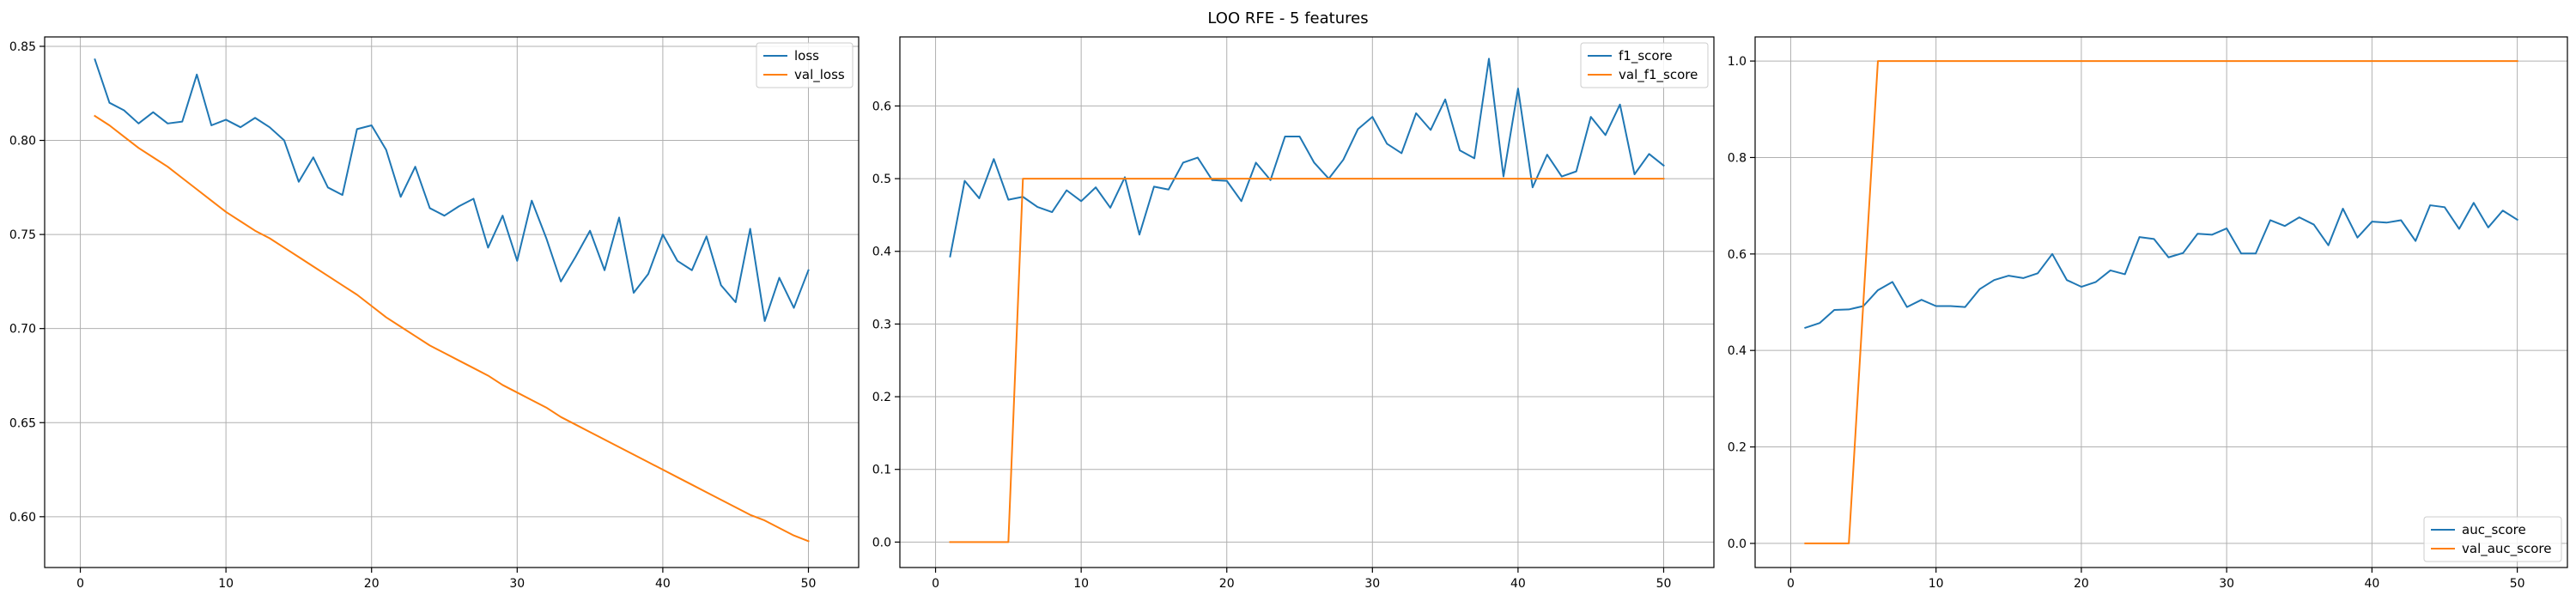  I want to click on y-tick-label: 0.85, so click(23, 47).